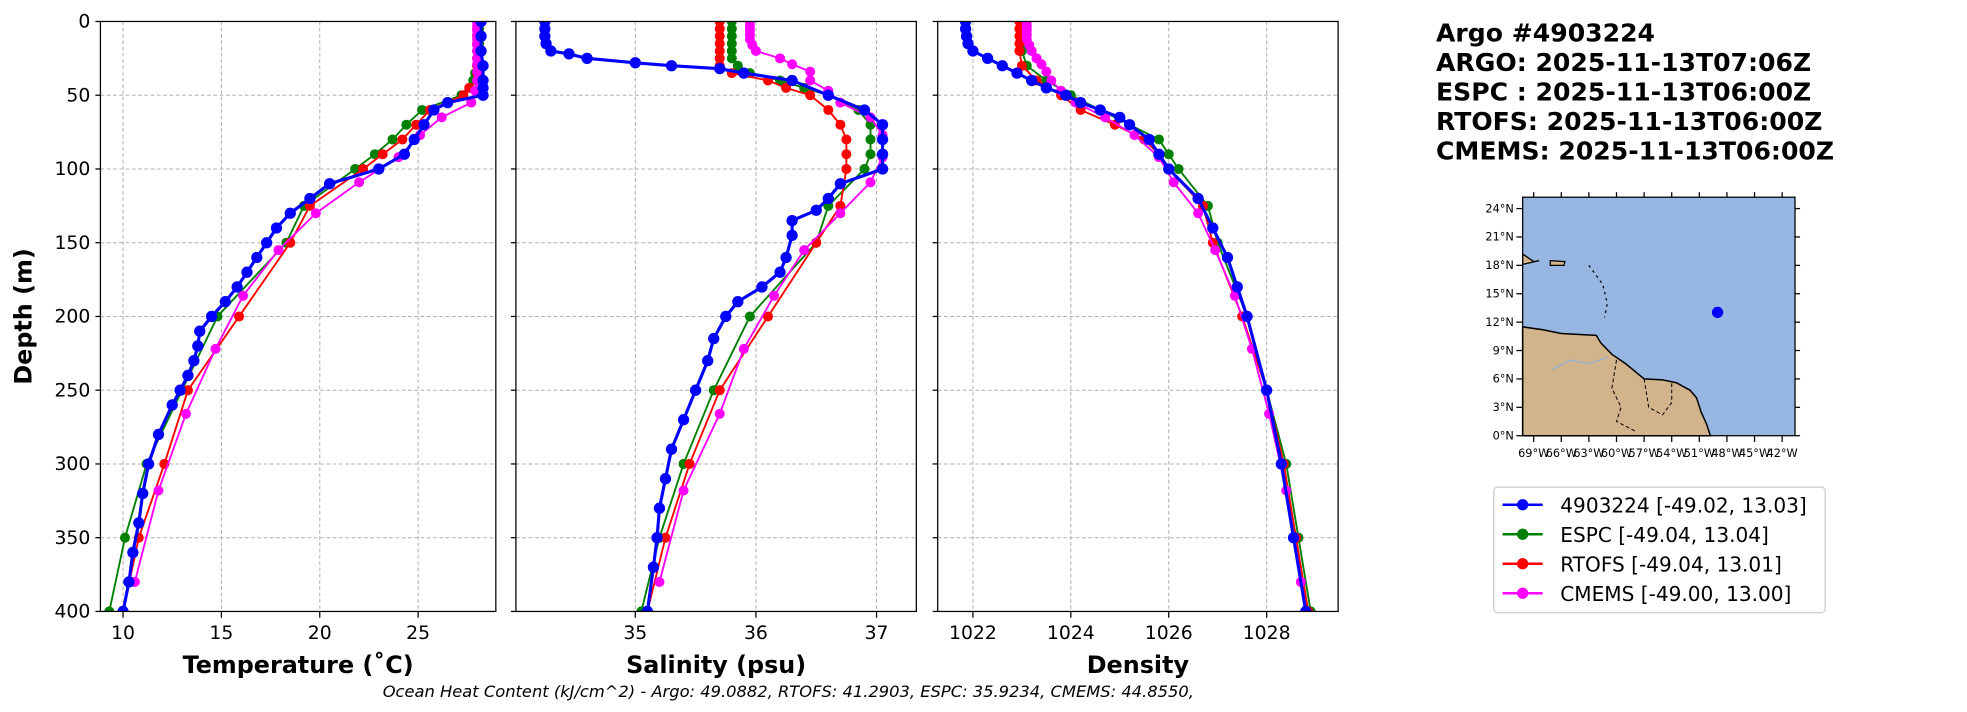  What do you see at coordinates (635, 633) in the screenshot?
I see `x-tick-label: 35` at bounding box center [635, 633].